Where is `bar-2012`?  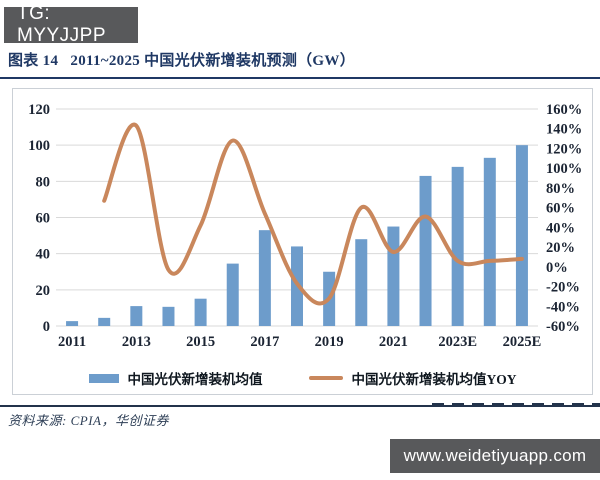 bar-2012 is located at coordinates (104, 321).